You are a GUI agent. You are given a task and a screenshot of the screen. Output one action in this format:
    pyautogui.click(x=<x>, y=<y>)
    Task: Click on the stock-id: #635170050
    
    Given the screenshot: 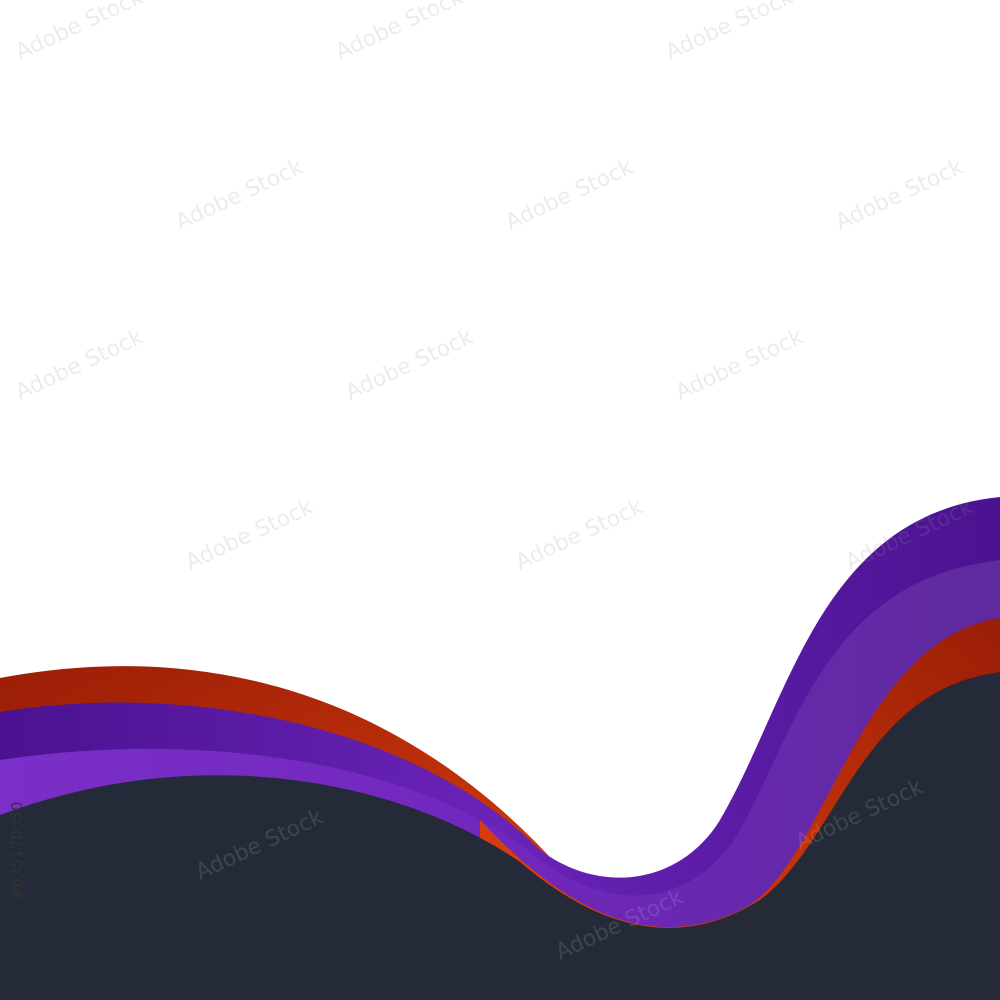 What is the action you would take?
    pyautogui.click(x=17, y=851)
    